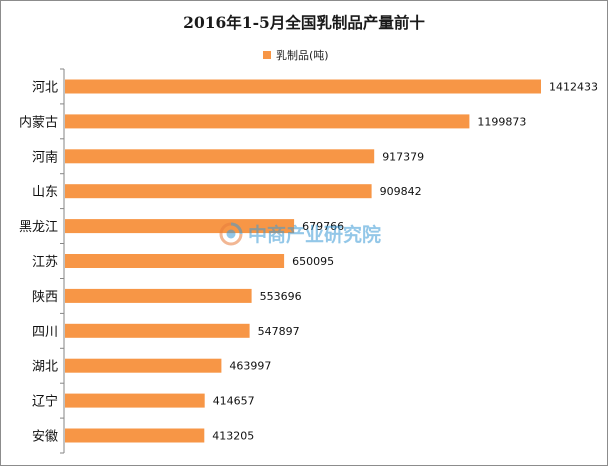  I want to click on category-label: 黑龙江, so click(38, 227).